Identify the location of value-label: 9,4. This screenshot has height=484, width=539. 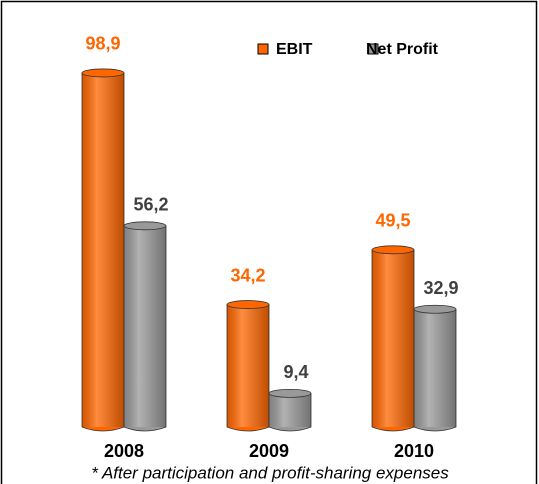
(295, 372).